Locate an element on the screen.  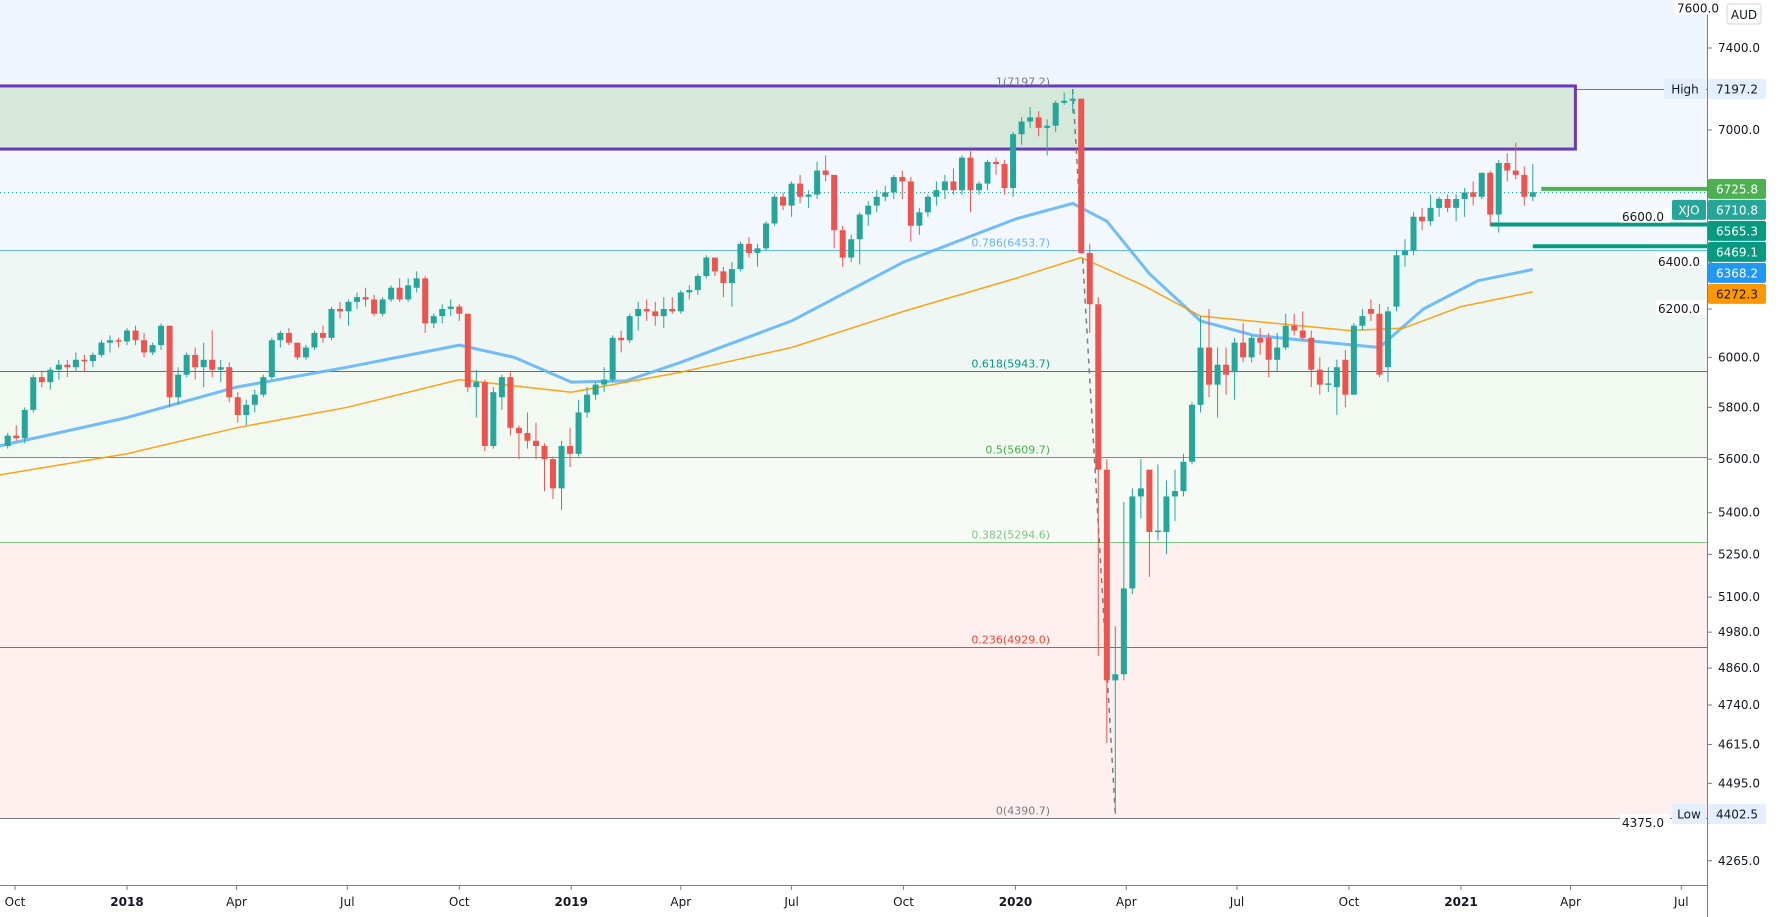
price-tick-label: 5250.0 is located at coordinates (1739, 554).